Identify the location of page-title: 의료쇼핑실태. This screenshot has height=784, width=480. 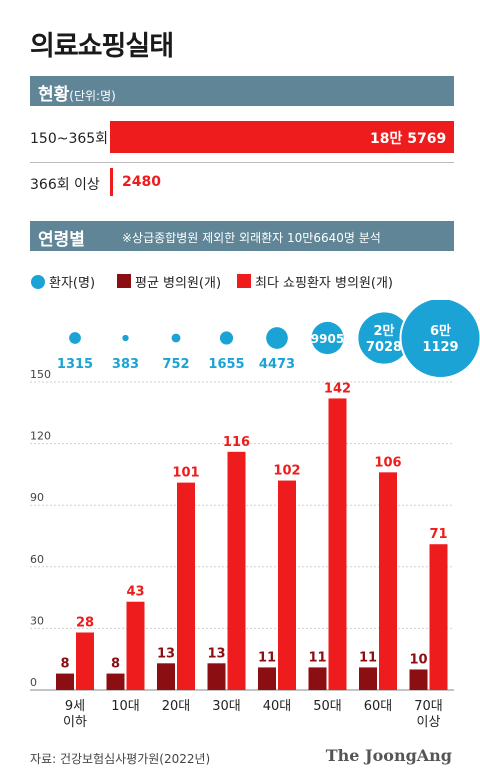
(102, 46).